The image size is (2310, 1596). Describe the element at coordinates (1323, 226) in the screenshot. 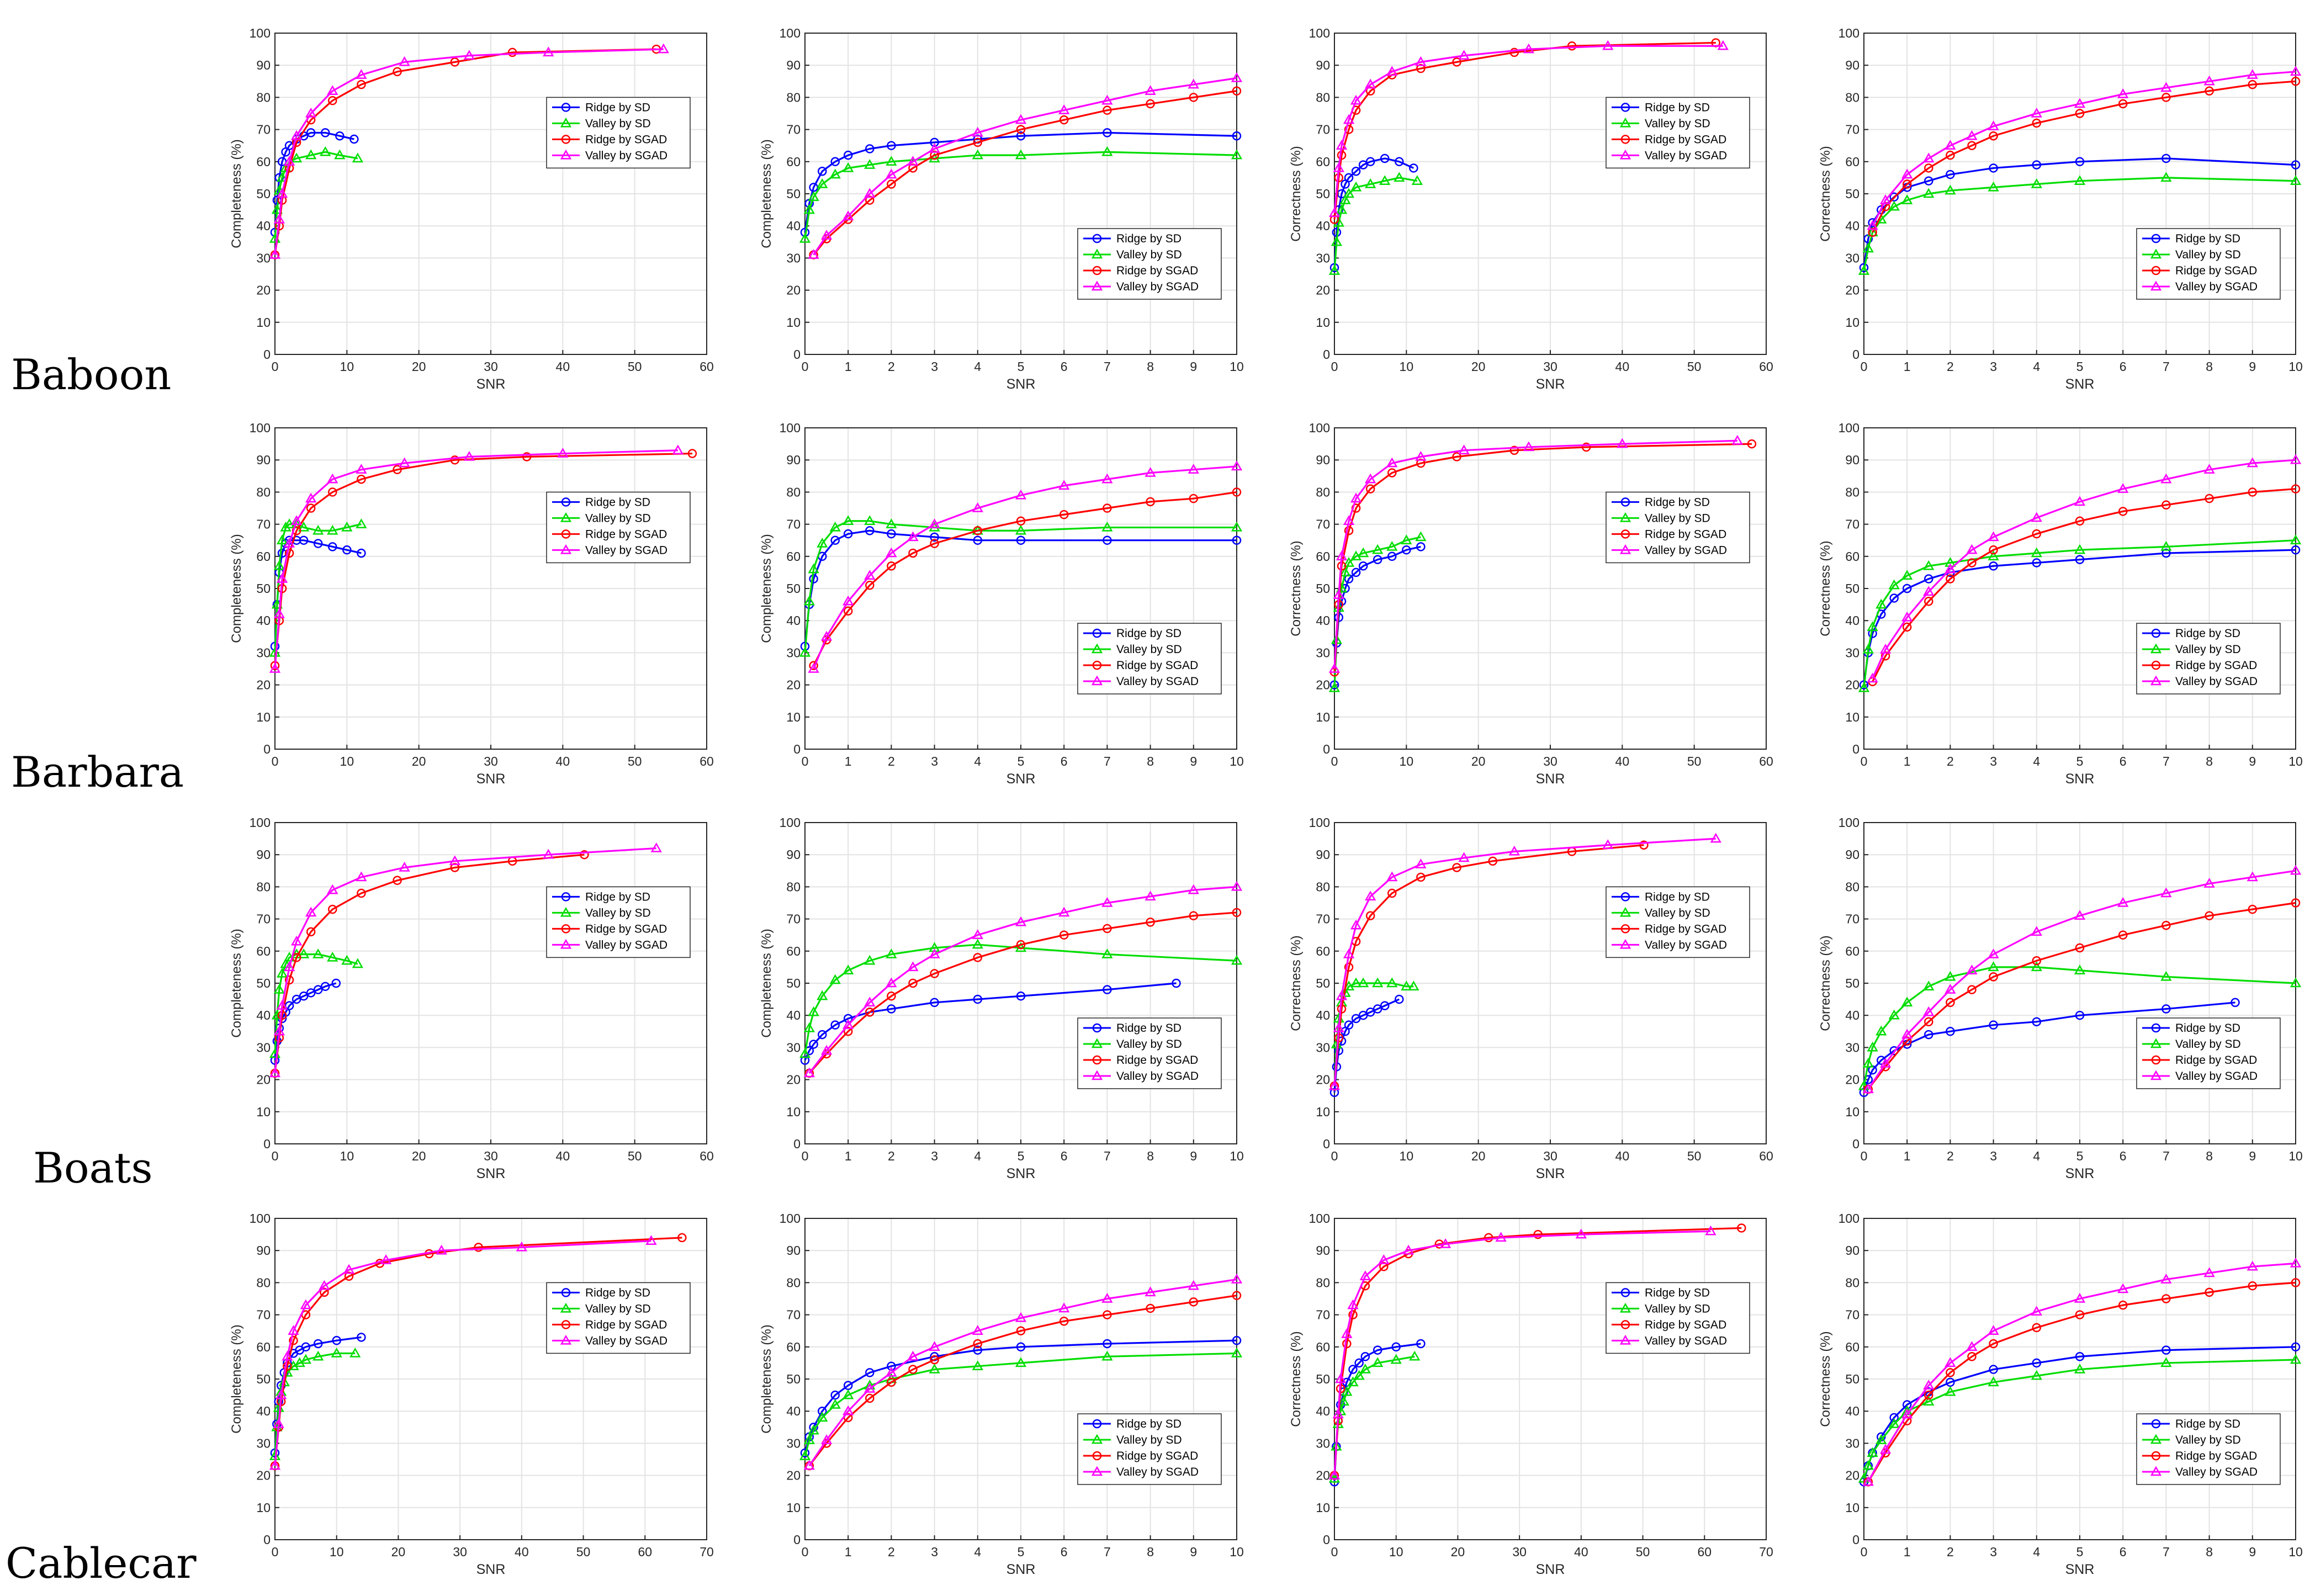

I see `y-tick-label: 40` at that location.